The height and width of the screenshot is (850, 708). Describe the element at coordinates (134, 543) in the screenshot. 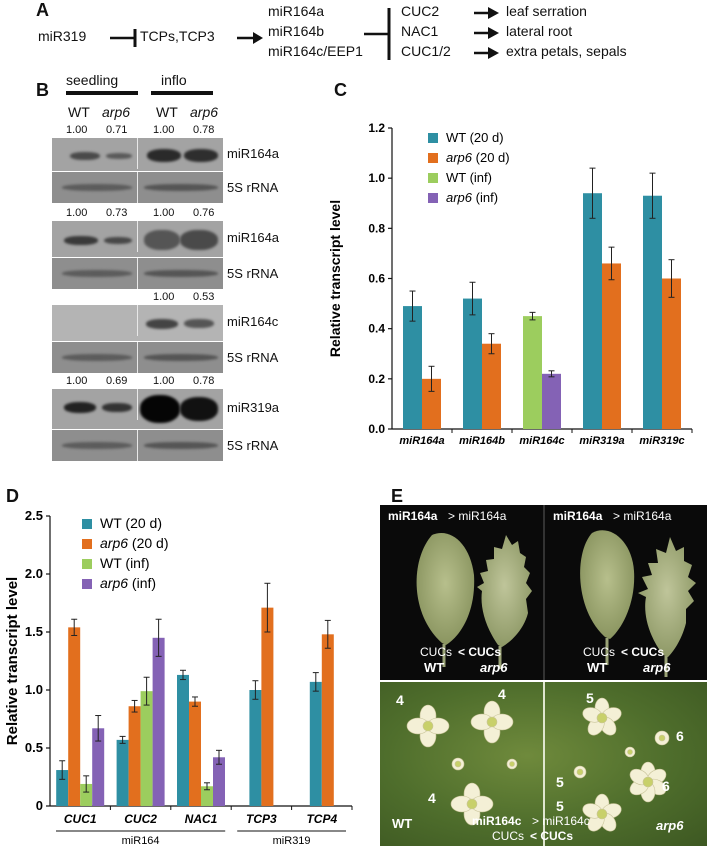

I see `legend-label-1: arp6 (20 d)` at that location.